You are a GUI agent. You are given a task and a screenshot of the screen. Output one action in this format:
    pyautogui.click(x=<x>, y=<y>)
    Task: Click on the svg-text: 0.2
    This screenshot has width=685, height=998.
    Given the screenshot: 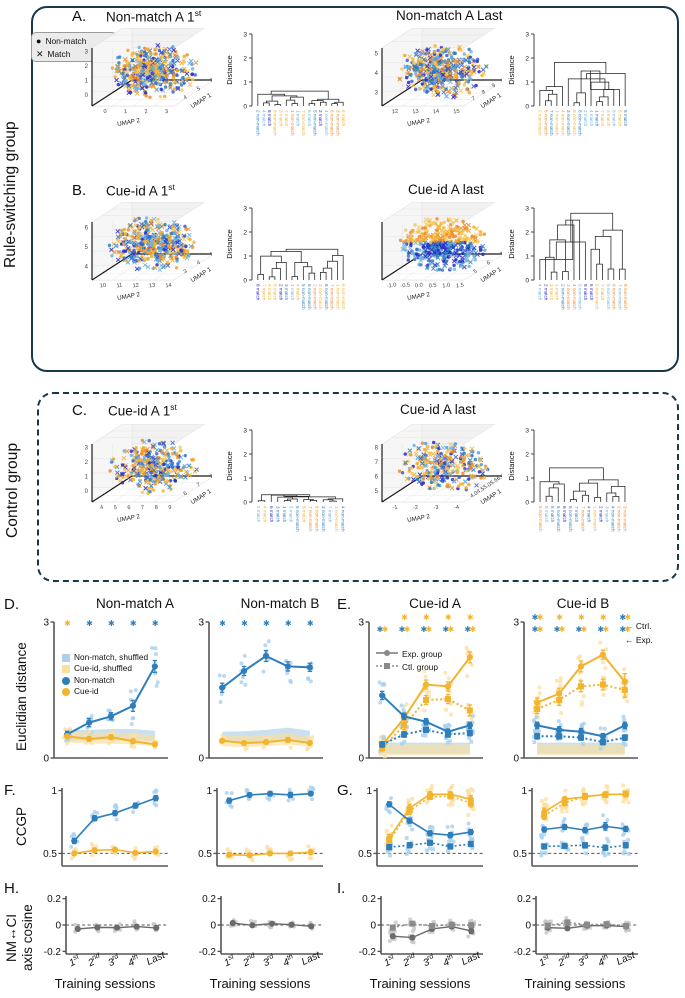 What is the action you would take?
    pyautogui.click(x=369, y=899)
    